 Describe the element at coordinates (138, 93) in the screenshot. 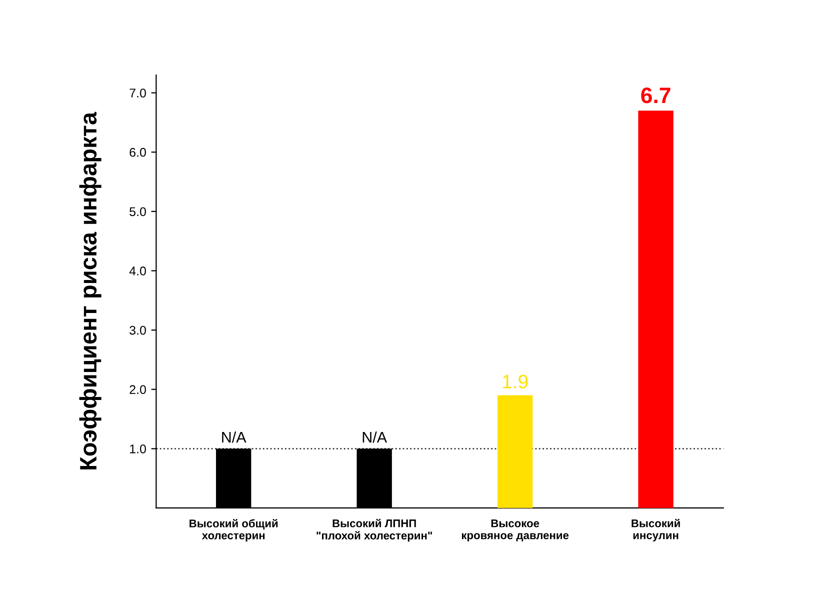

I see `y-tick-label: 7.0` at that location.